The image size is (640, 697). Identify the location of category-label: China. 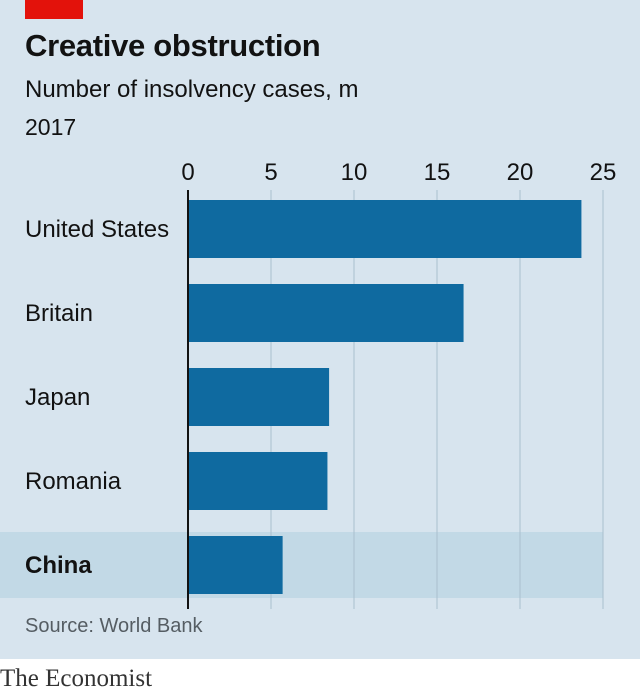
(58, 565).